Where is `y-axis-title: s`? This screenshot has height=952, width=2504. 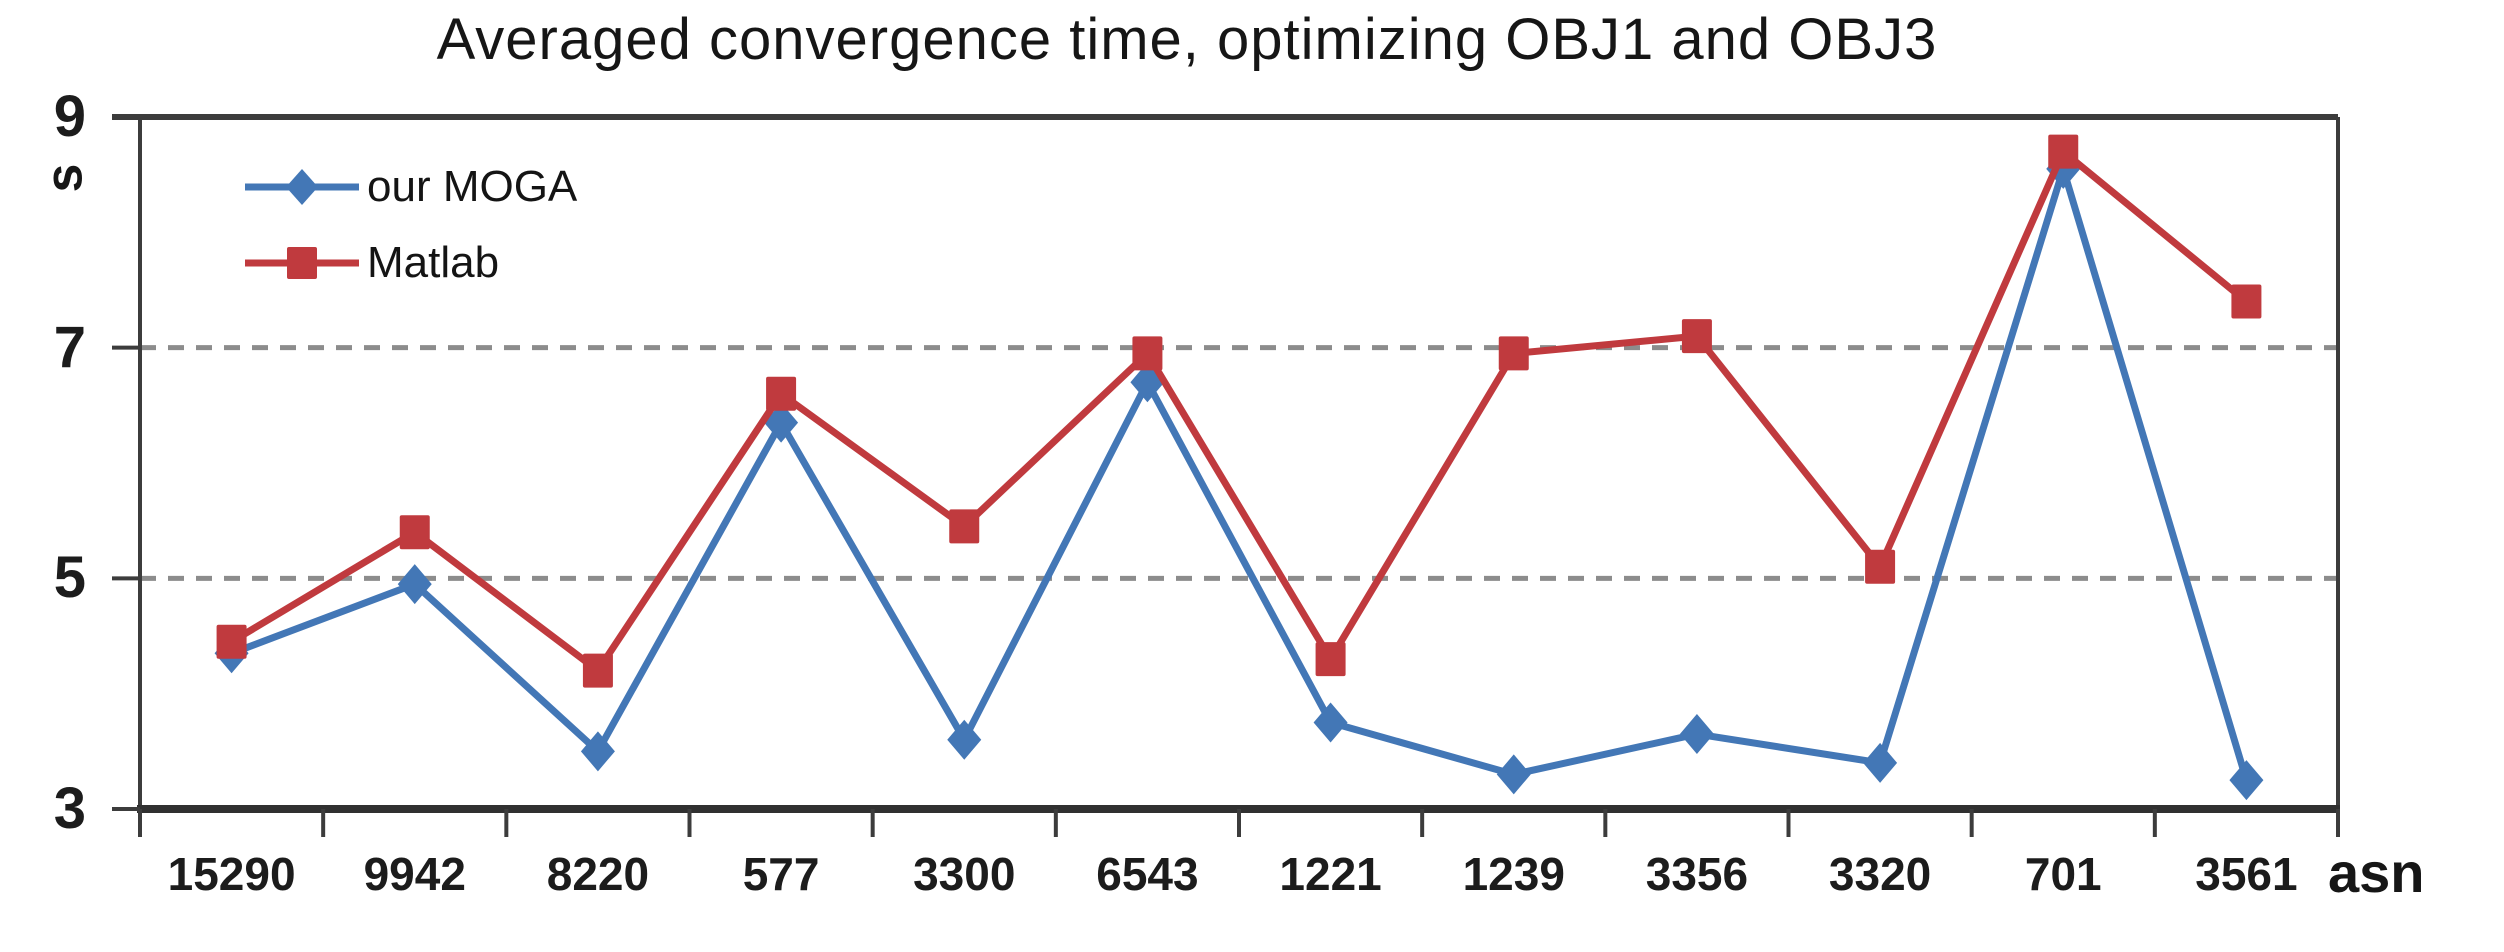 y-axis-title: s is located at coordinates (64, 178).